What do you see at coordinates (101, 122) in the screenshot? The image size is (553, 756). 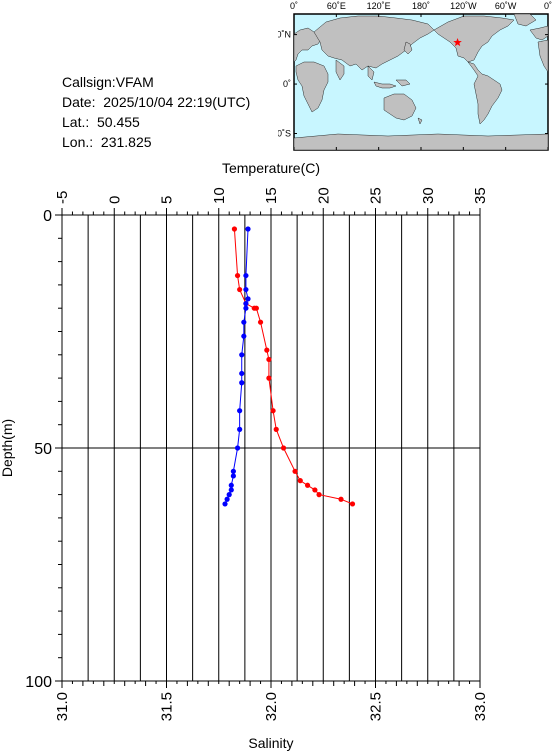 I see `latitude-text: Lat.: 50.455` at bounding box center [101, 122].